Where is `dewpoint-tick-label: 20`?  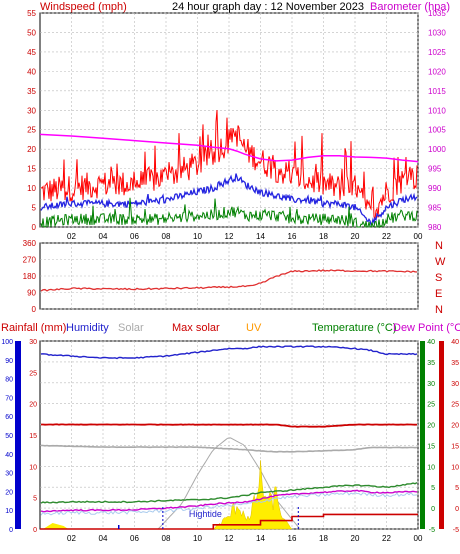
dewpoint-tick-label: 20 is located at coordinates (455, 426).